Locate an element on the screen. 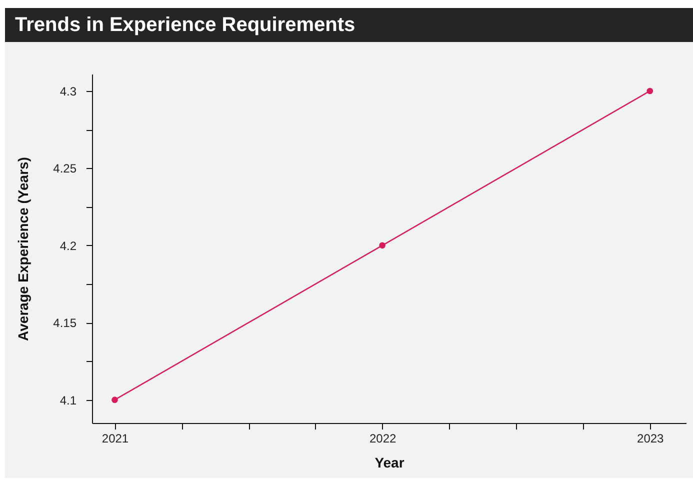  chart-title: Trends in Experience Requirements is located at coordinates (349, 25).